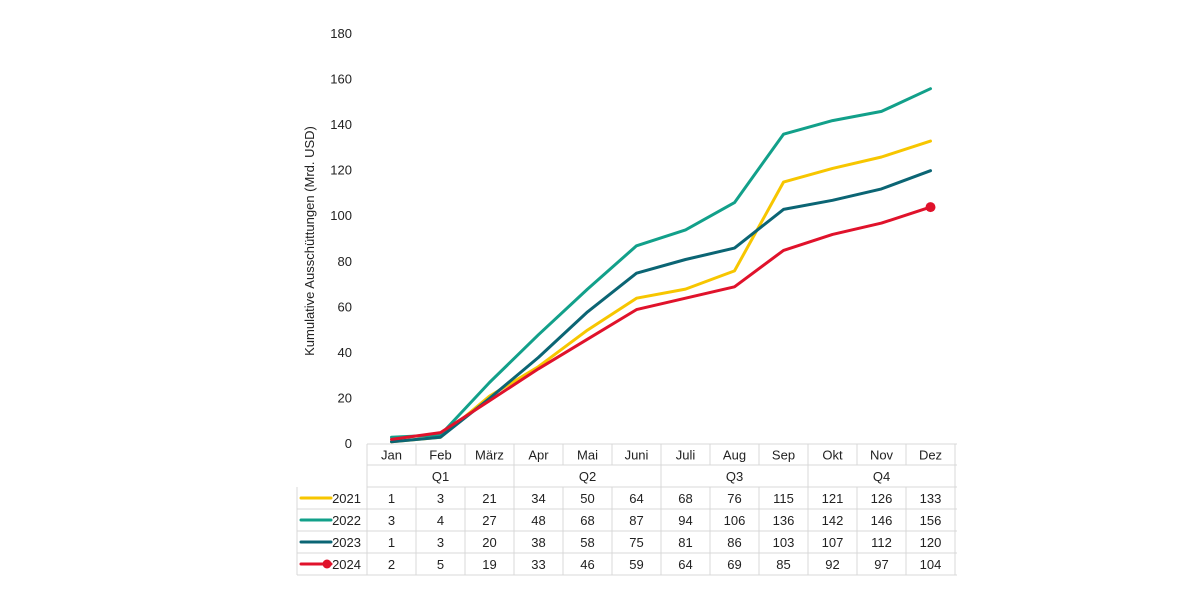 Image resolution: width=1200 pixels, height=605 pixels. What do you see at coordinates (636, 520) in the screenshot?
I see `data-cell: 87` at bounding box center [636, 520].